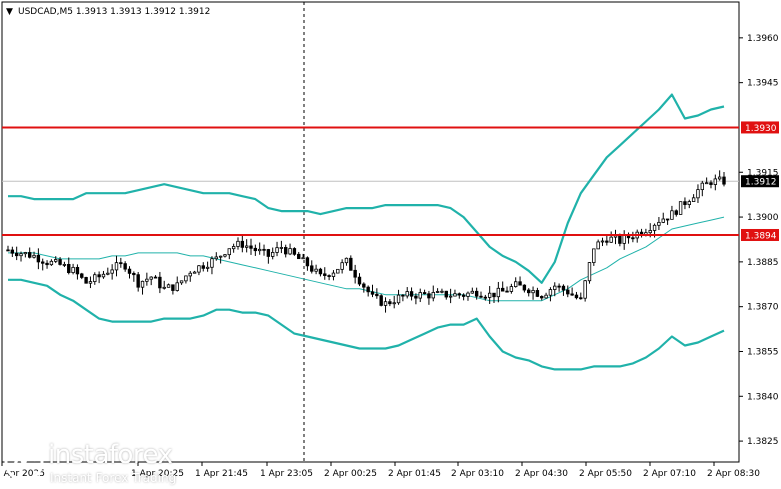 Image resolution: width=781 pixels, height=489 pixels. What do you see at coordinates (669, 474) in the screenshot?
I see `x-tick-label: 2 Apr 07:10` at bounding box center [669, 474].